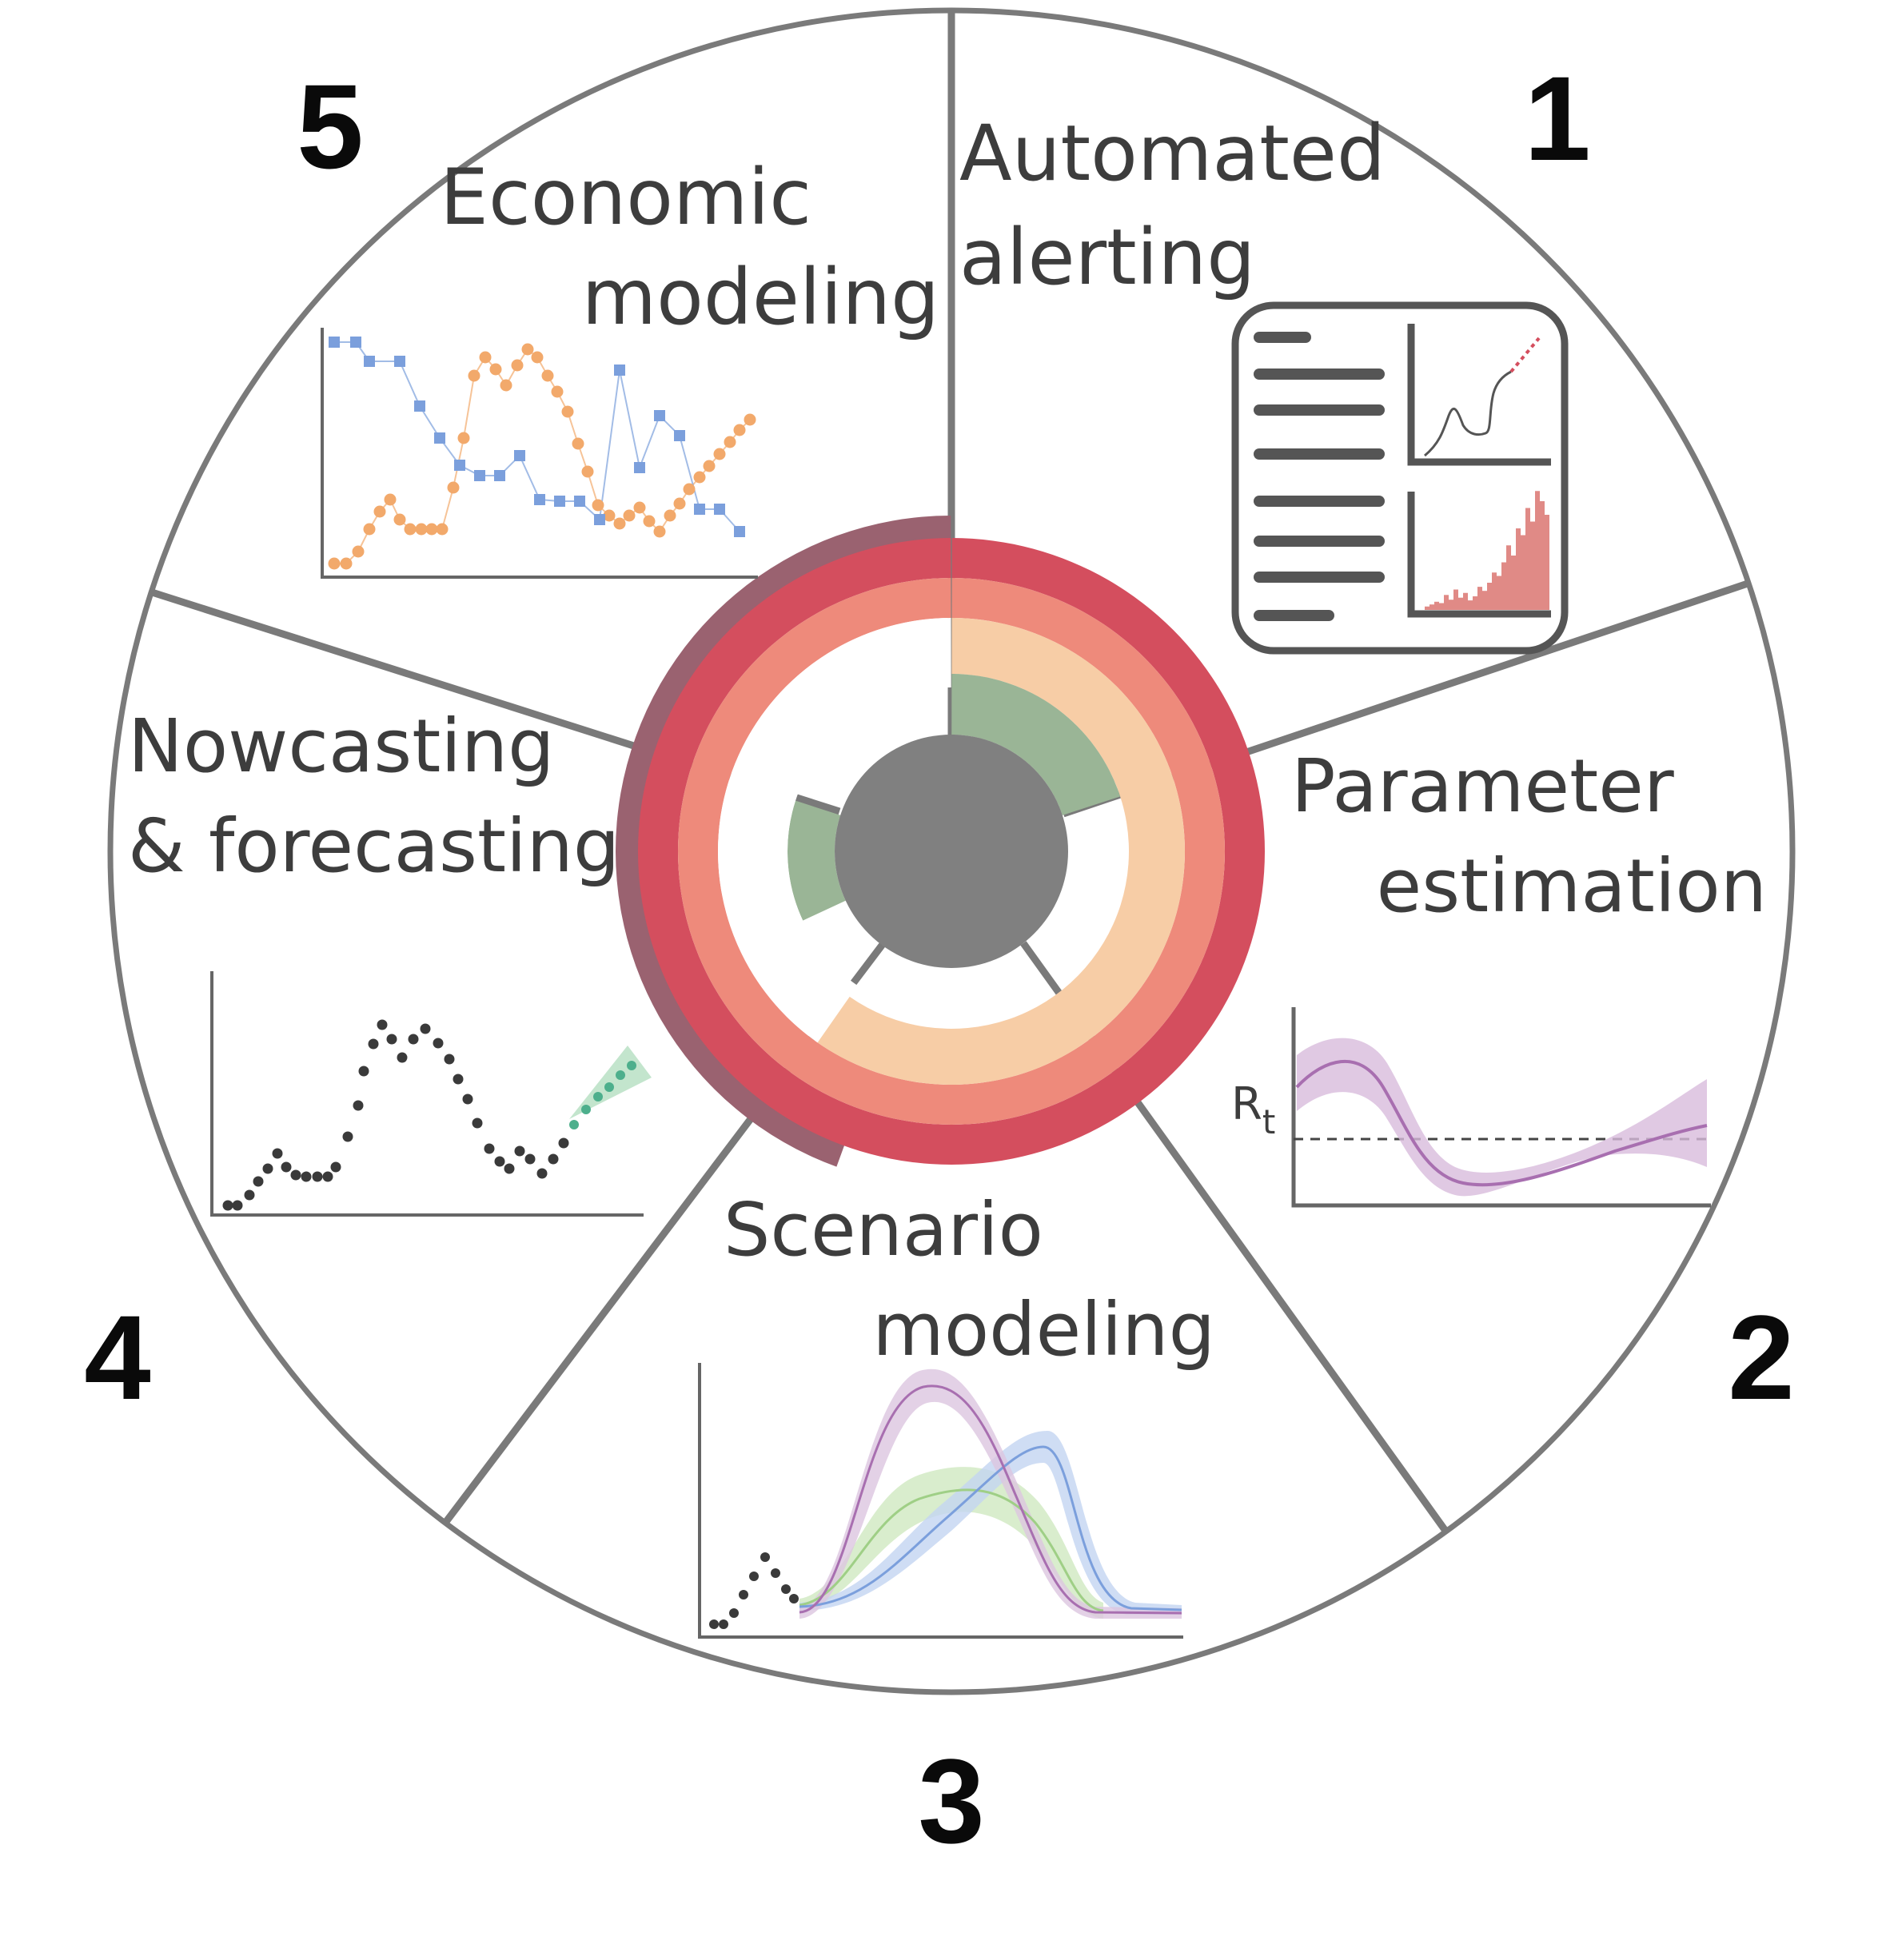 This screenshot has height=1960, width=1894. I want to click on label-line: modeling, so click(760, 297).